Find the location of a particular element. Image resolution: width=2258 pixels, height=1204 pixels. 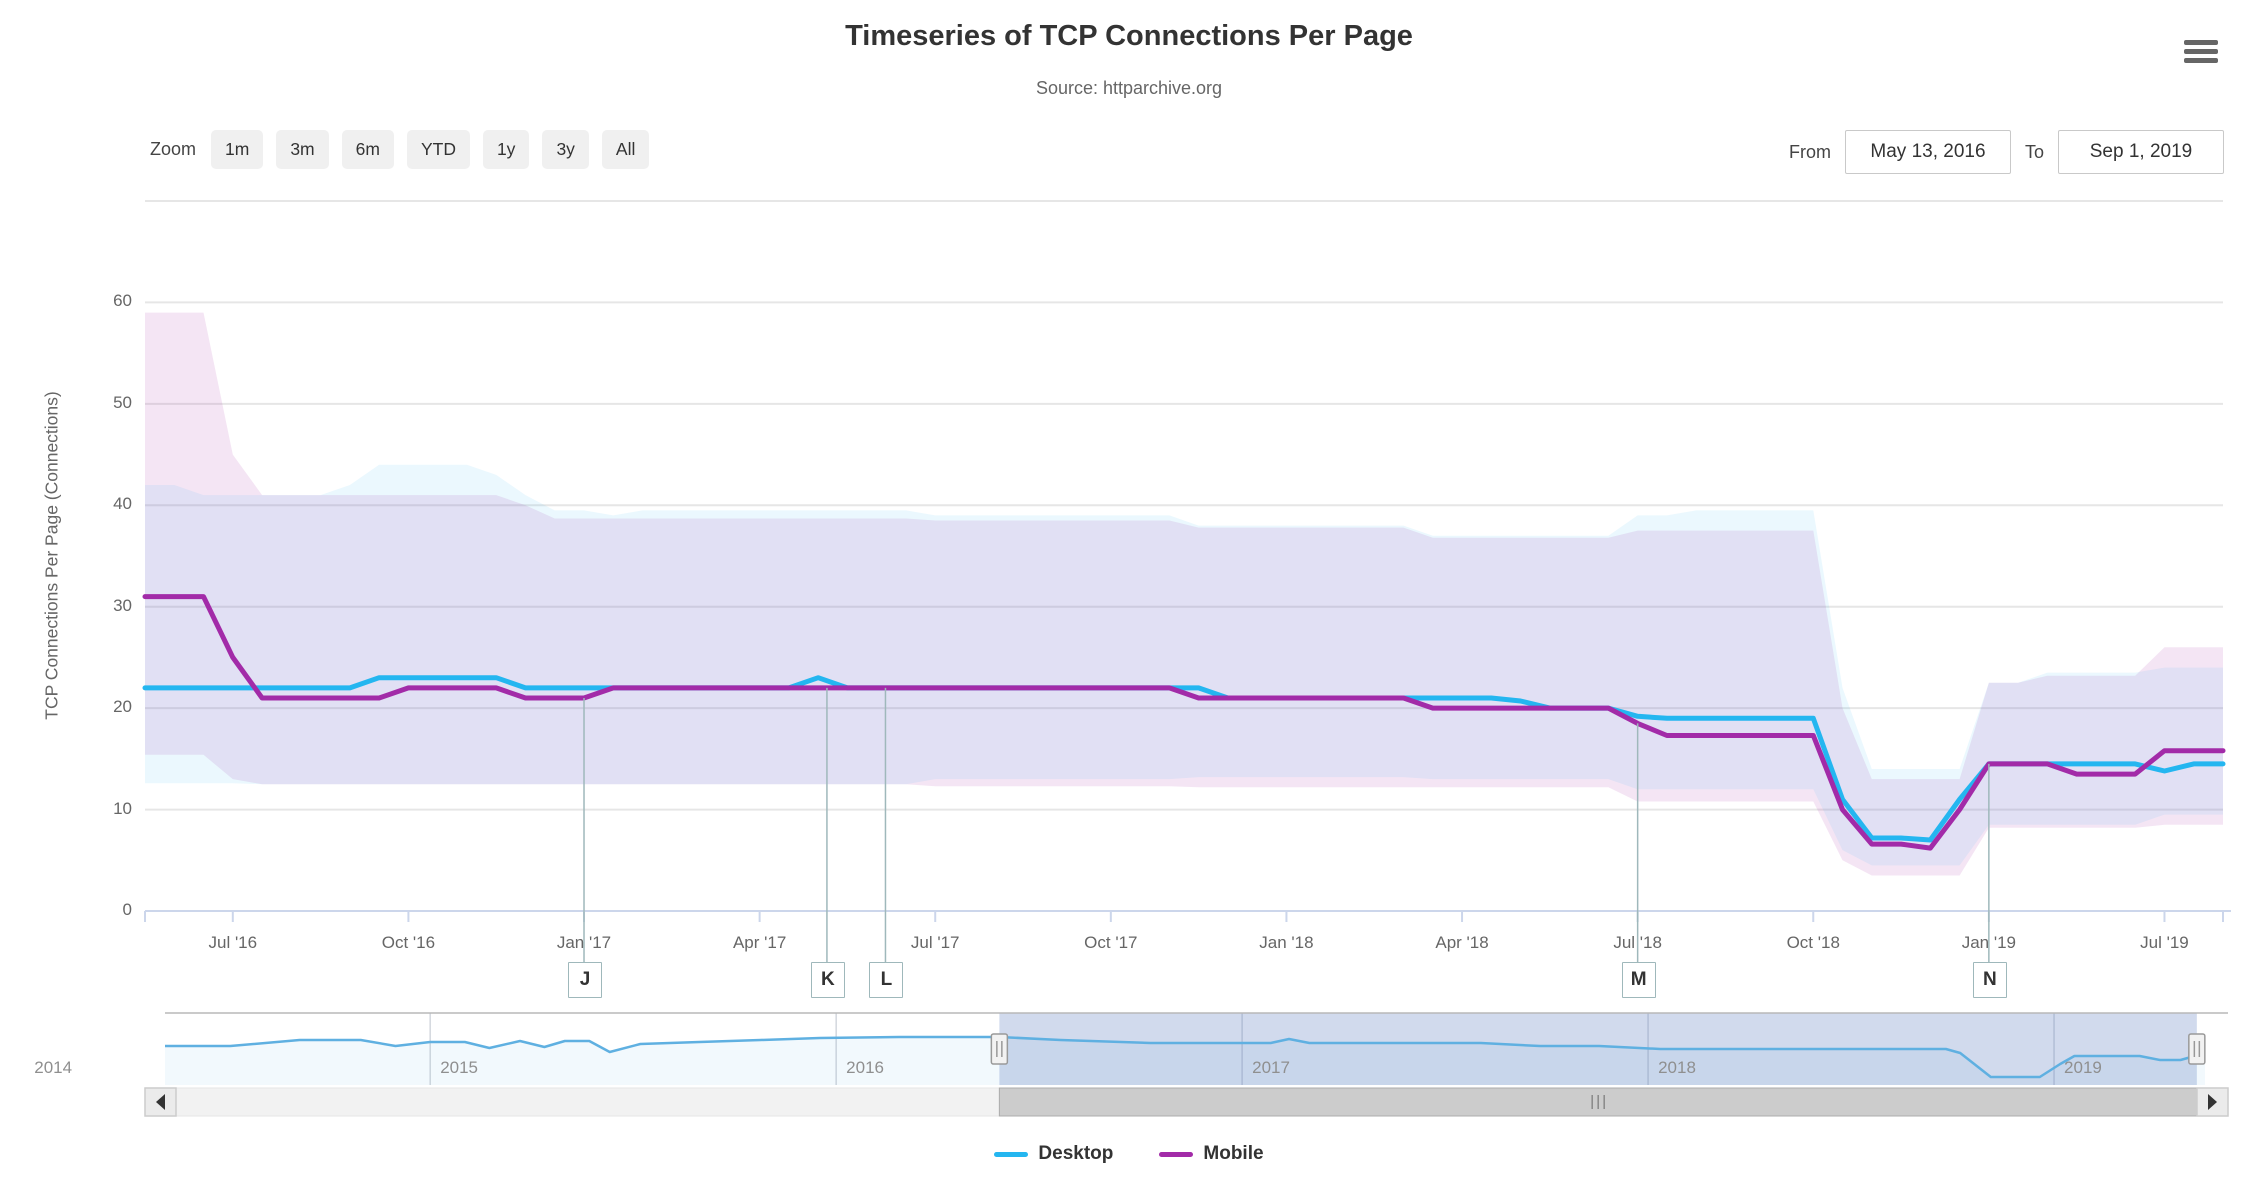

x-tick-label: Jul '16 is located at coordinates (233, 942).